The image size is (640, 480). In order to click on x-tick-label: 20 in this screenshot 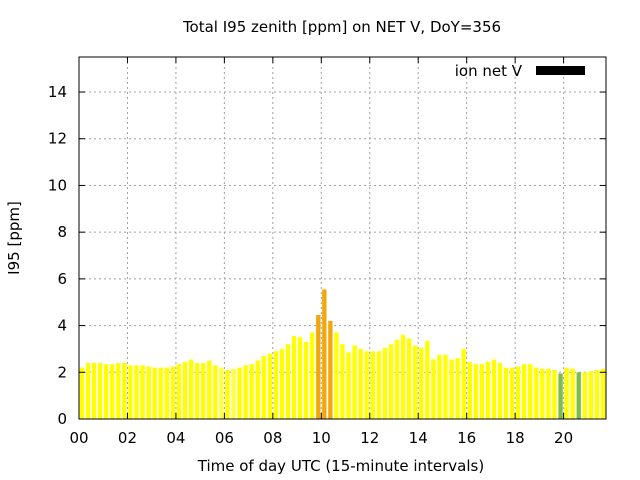, I will do `click(563, 438)`.